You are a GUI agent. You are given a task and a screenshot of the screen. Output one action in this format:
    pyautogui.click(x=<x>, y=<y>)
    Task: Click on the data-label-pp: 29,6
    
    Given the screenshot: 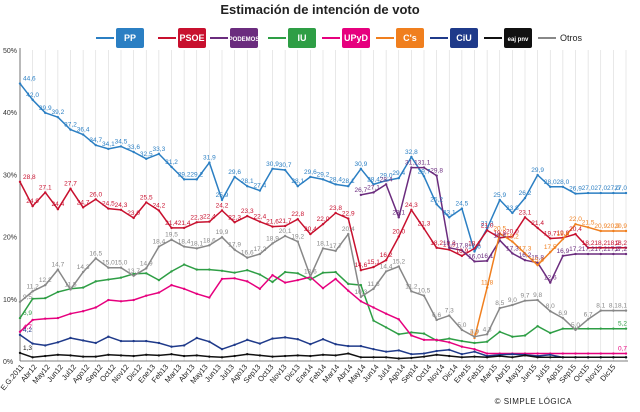 What is the action you would take?
    pyautogui.click(x=310, y=172)
    